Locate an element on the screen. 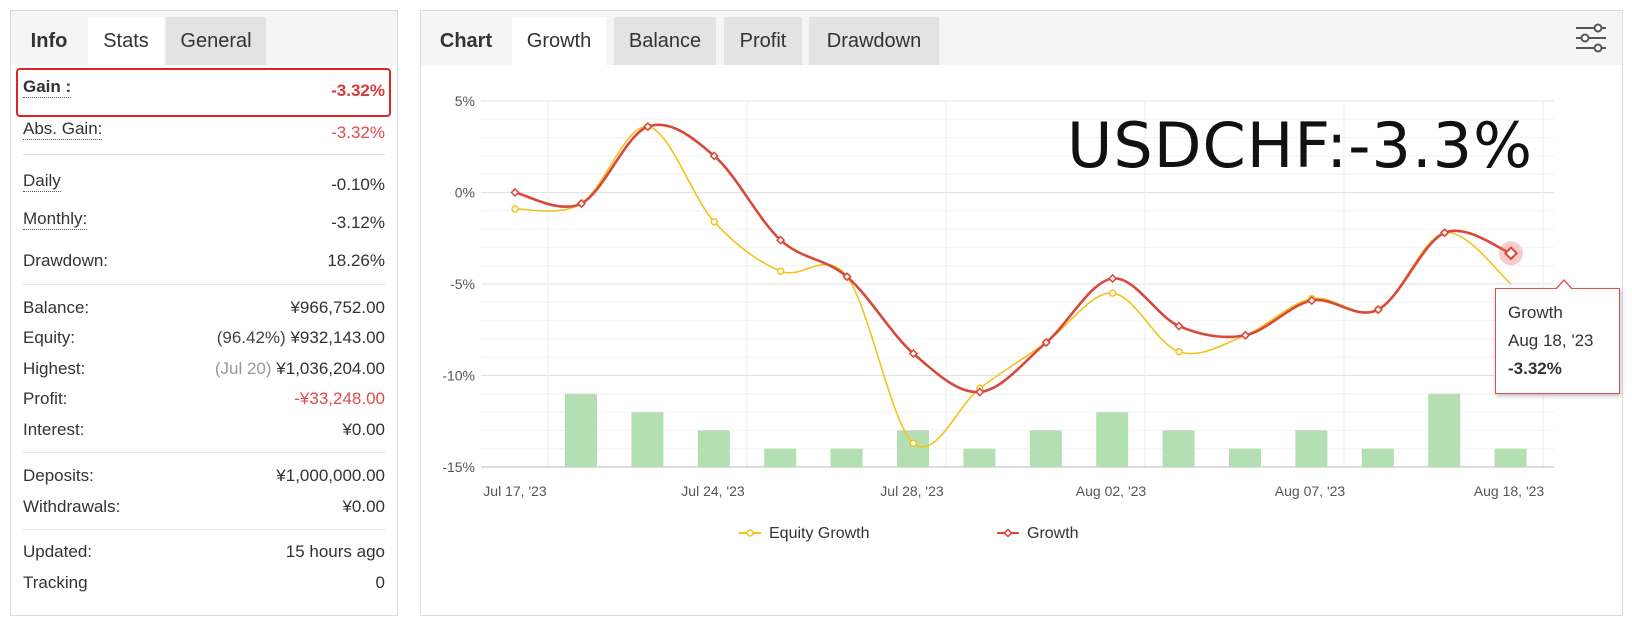 This screenshot has width=1632, height=624. legend-label: Equity Growth is located at coordinates (819, 533).